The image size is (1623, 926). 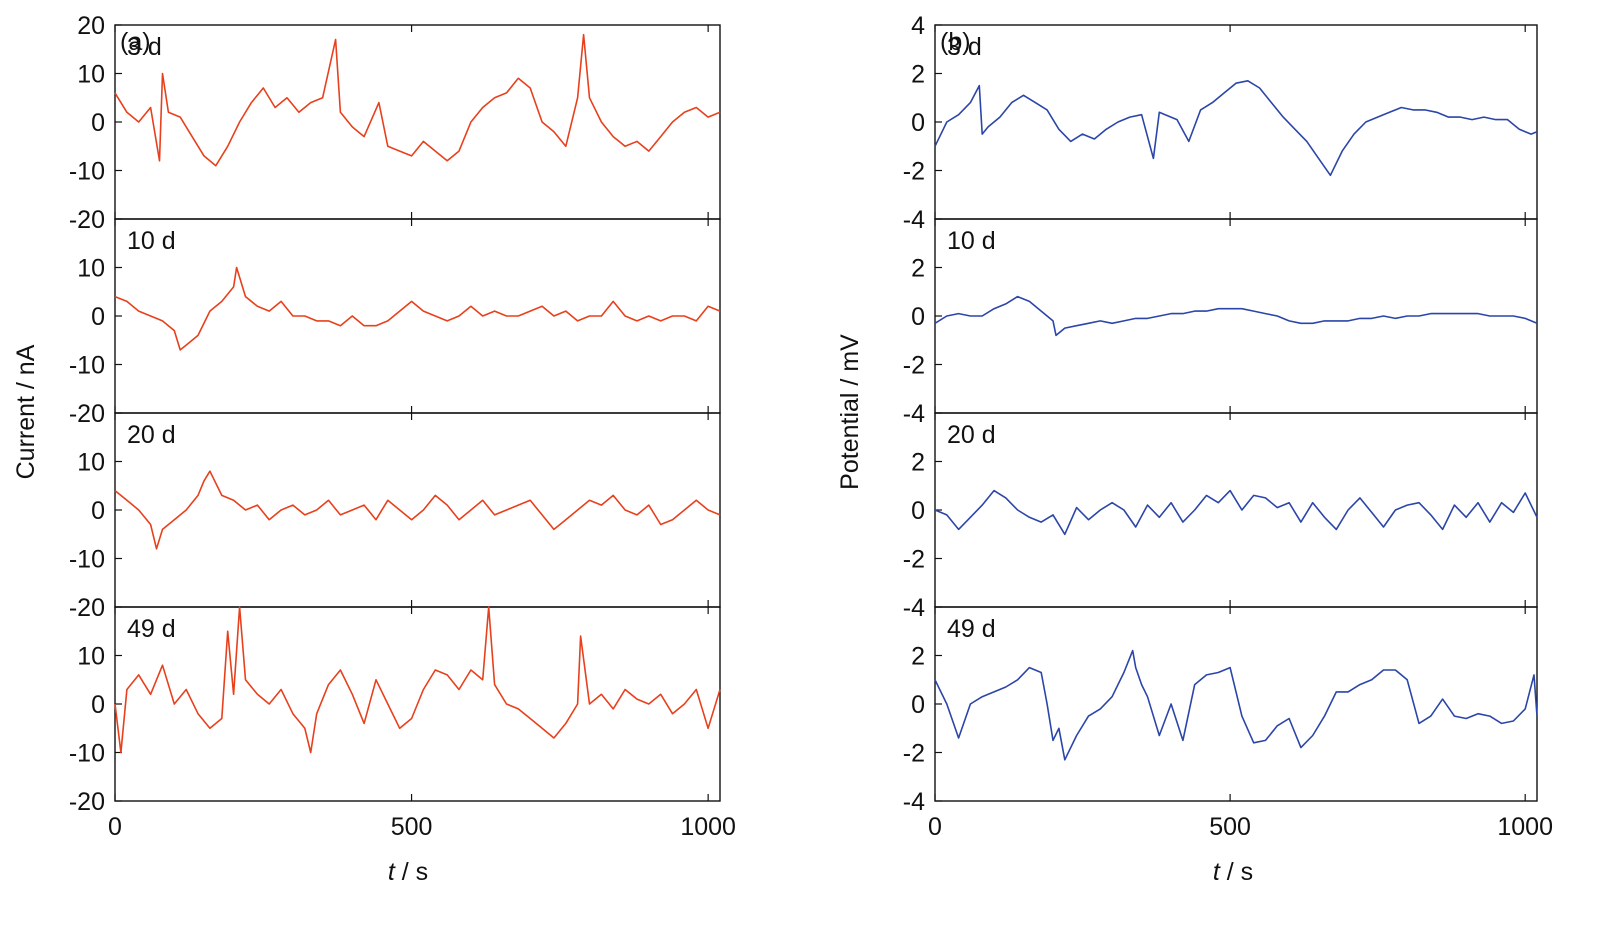 I want to click on panel-b-3d: 4 2 0 -2 -4 3 d, so click(x=1220, y=123).